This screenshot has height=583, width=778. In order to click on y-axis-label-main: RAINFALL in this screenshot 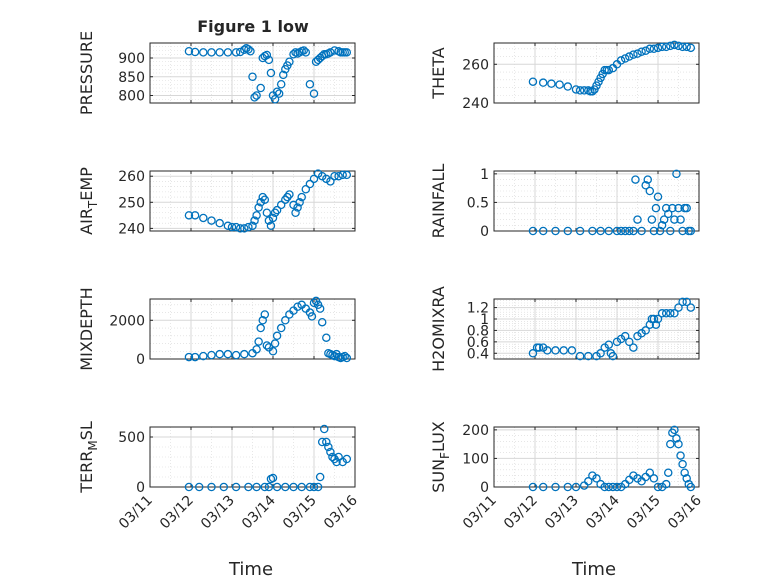, I will do `click(438, 201)`.